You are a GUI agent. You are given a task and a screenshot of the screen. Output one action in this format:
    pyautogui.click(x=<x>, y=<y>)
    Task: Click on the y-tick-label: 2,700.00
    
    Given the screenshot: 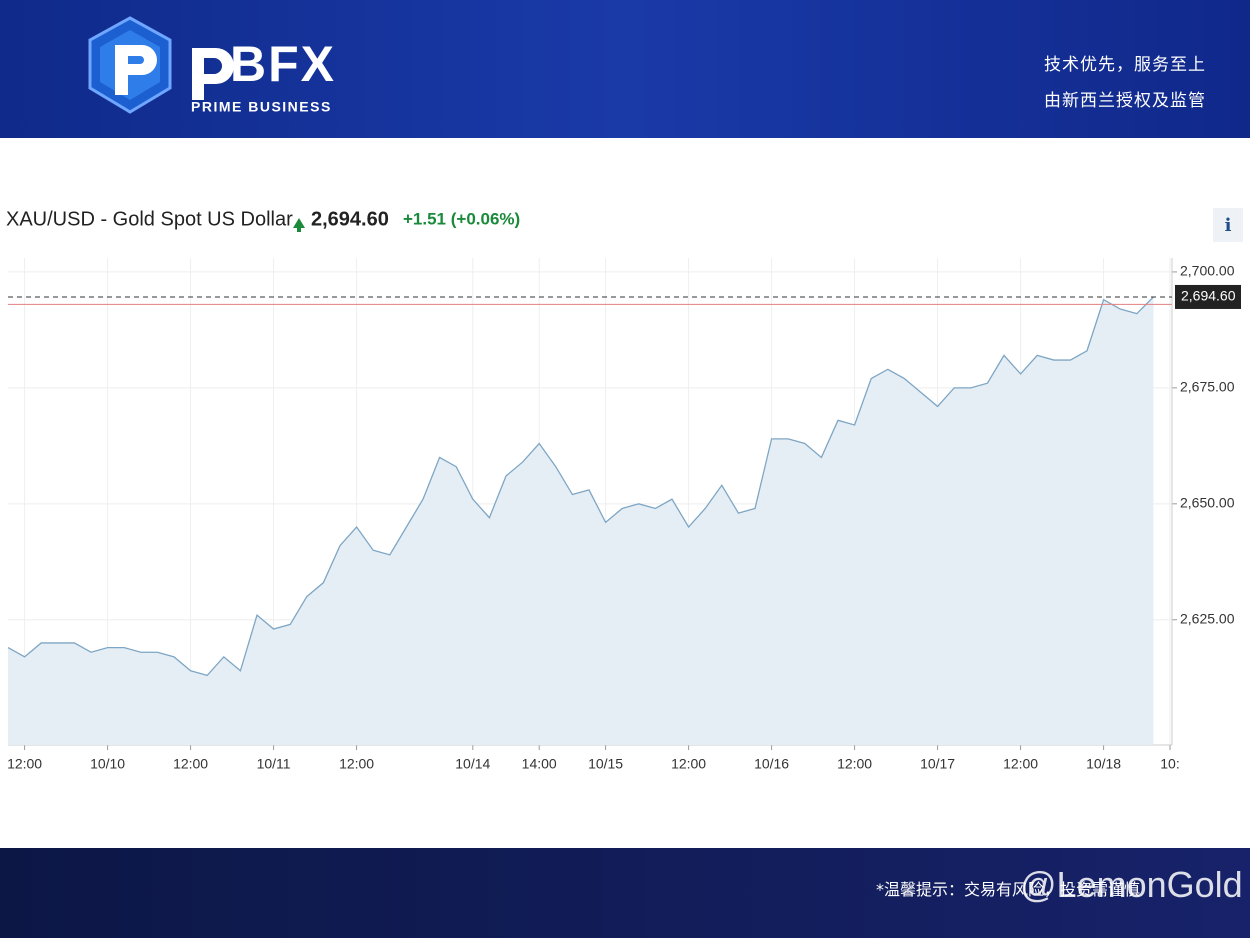 What is the action you would take?
    pyautogui.click(x=1207, y=271)
    